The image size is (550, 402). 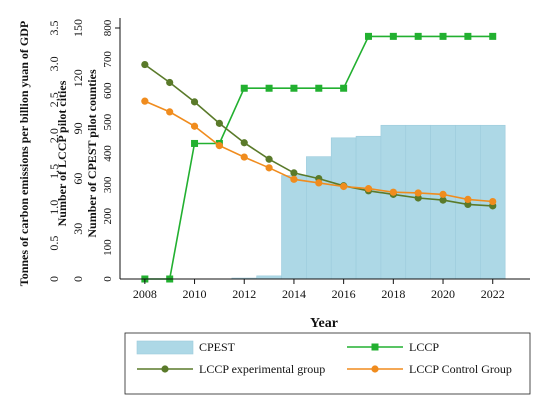 What do you see at coordinates (78, 128) in the screenshot?
I see `lccp-tick-label: 90` at bounding box center [78, 128].